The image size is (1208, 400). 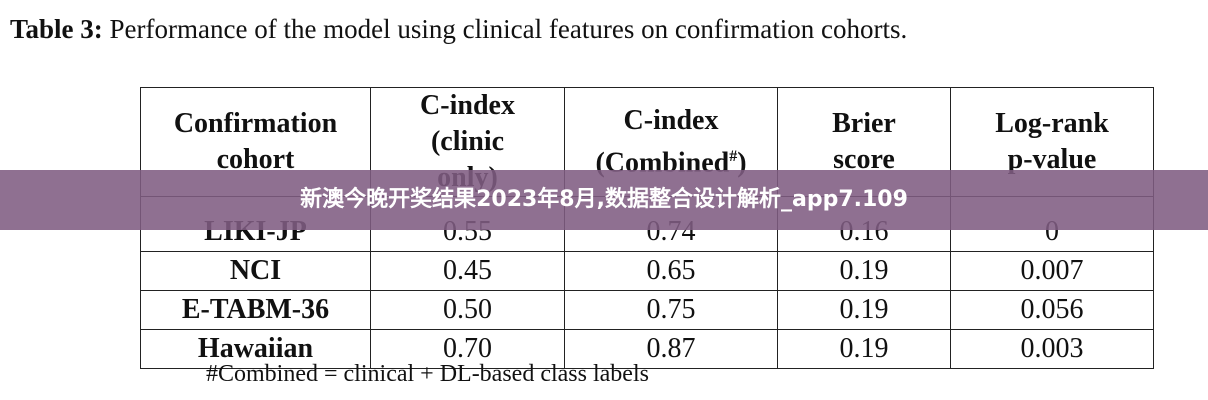 I want to click on table-row: Hawaiian 0.70 0.87 0.19 0.003, so click(x=647, y=349).